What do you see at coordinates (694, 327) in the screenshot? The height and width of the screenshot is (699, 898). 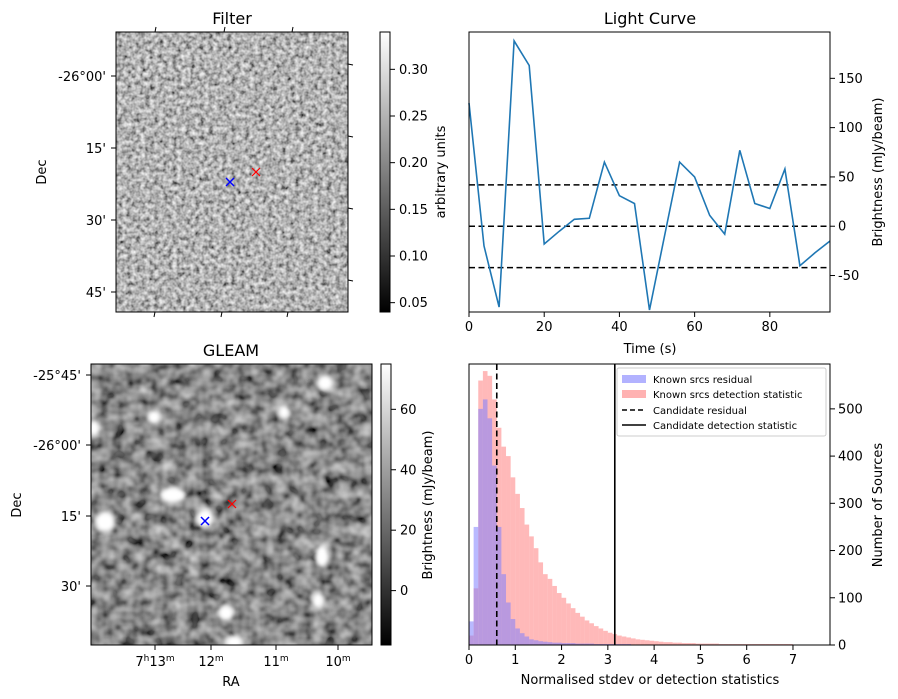 I see `light-curve-xtick-label: 60` at bounding box center [694, 327].